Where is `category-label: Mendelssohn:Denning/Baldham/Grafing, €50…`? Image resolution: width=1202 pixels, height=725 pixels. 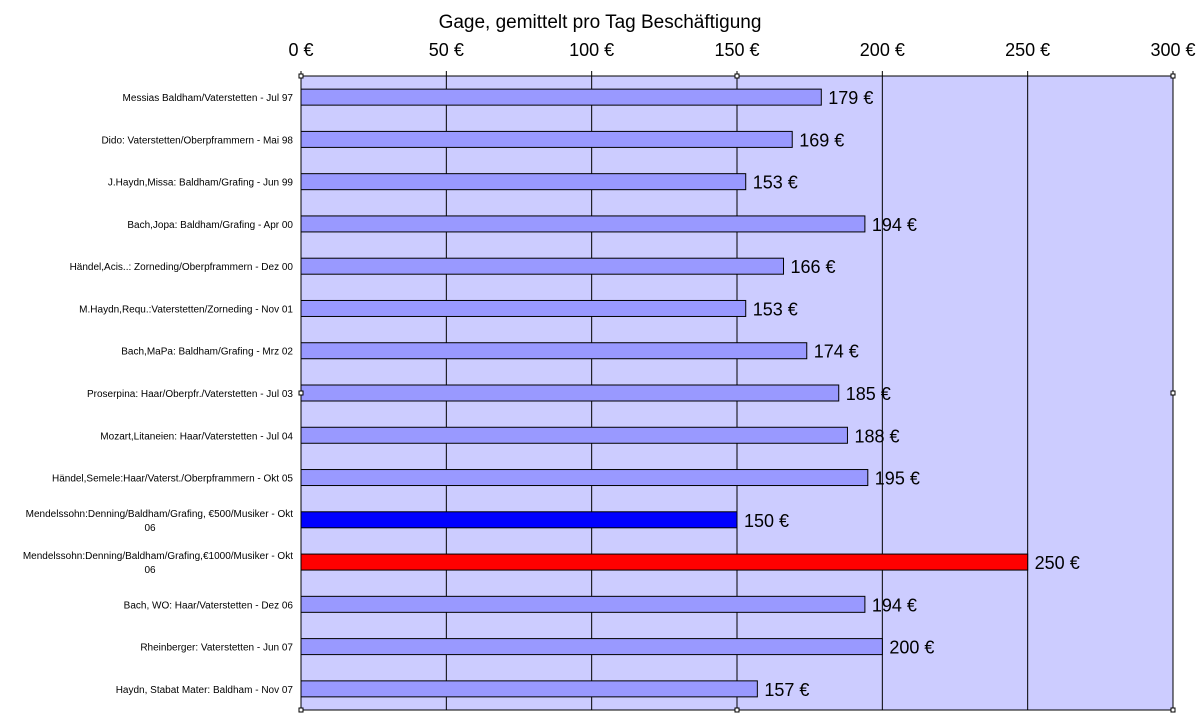 category-label: Mendelssohn:Denning/Baldham/Grafing, €50… is located at coordinates (160, 521).